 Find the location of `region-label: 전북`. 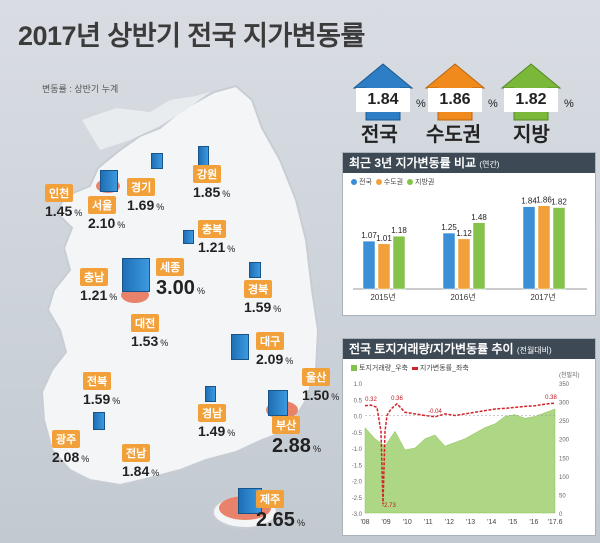

region-label: 전북 is located at coordinates (97, 381).